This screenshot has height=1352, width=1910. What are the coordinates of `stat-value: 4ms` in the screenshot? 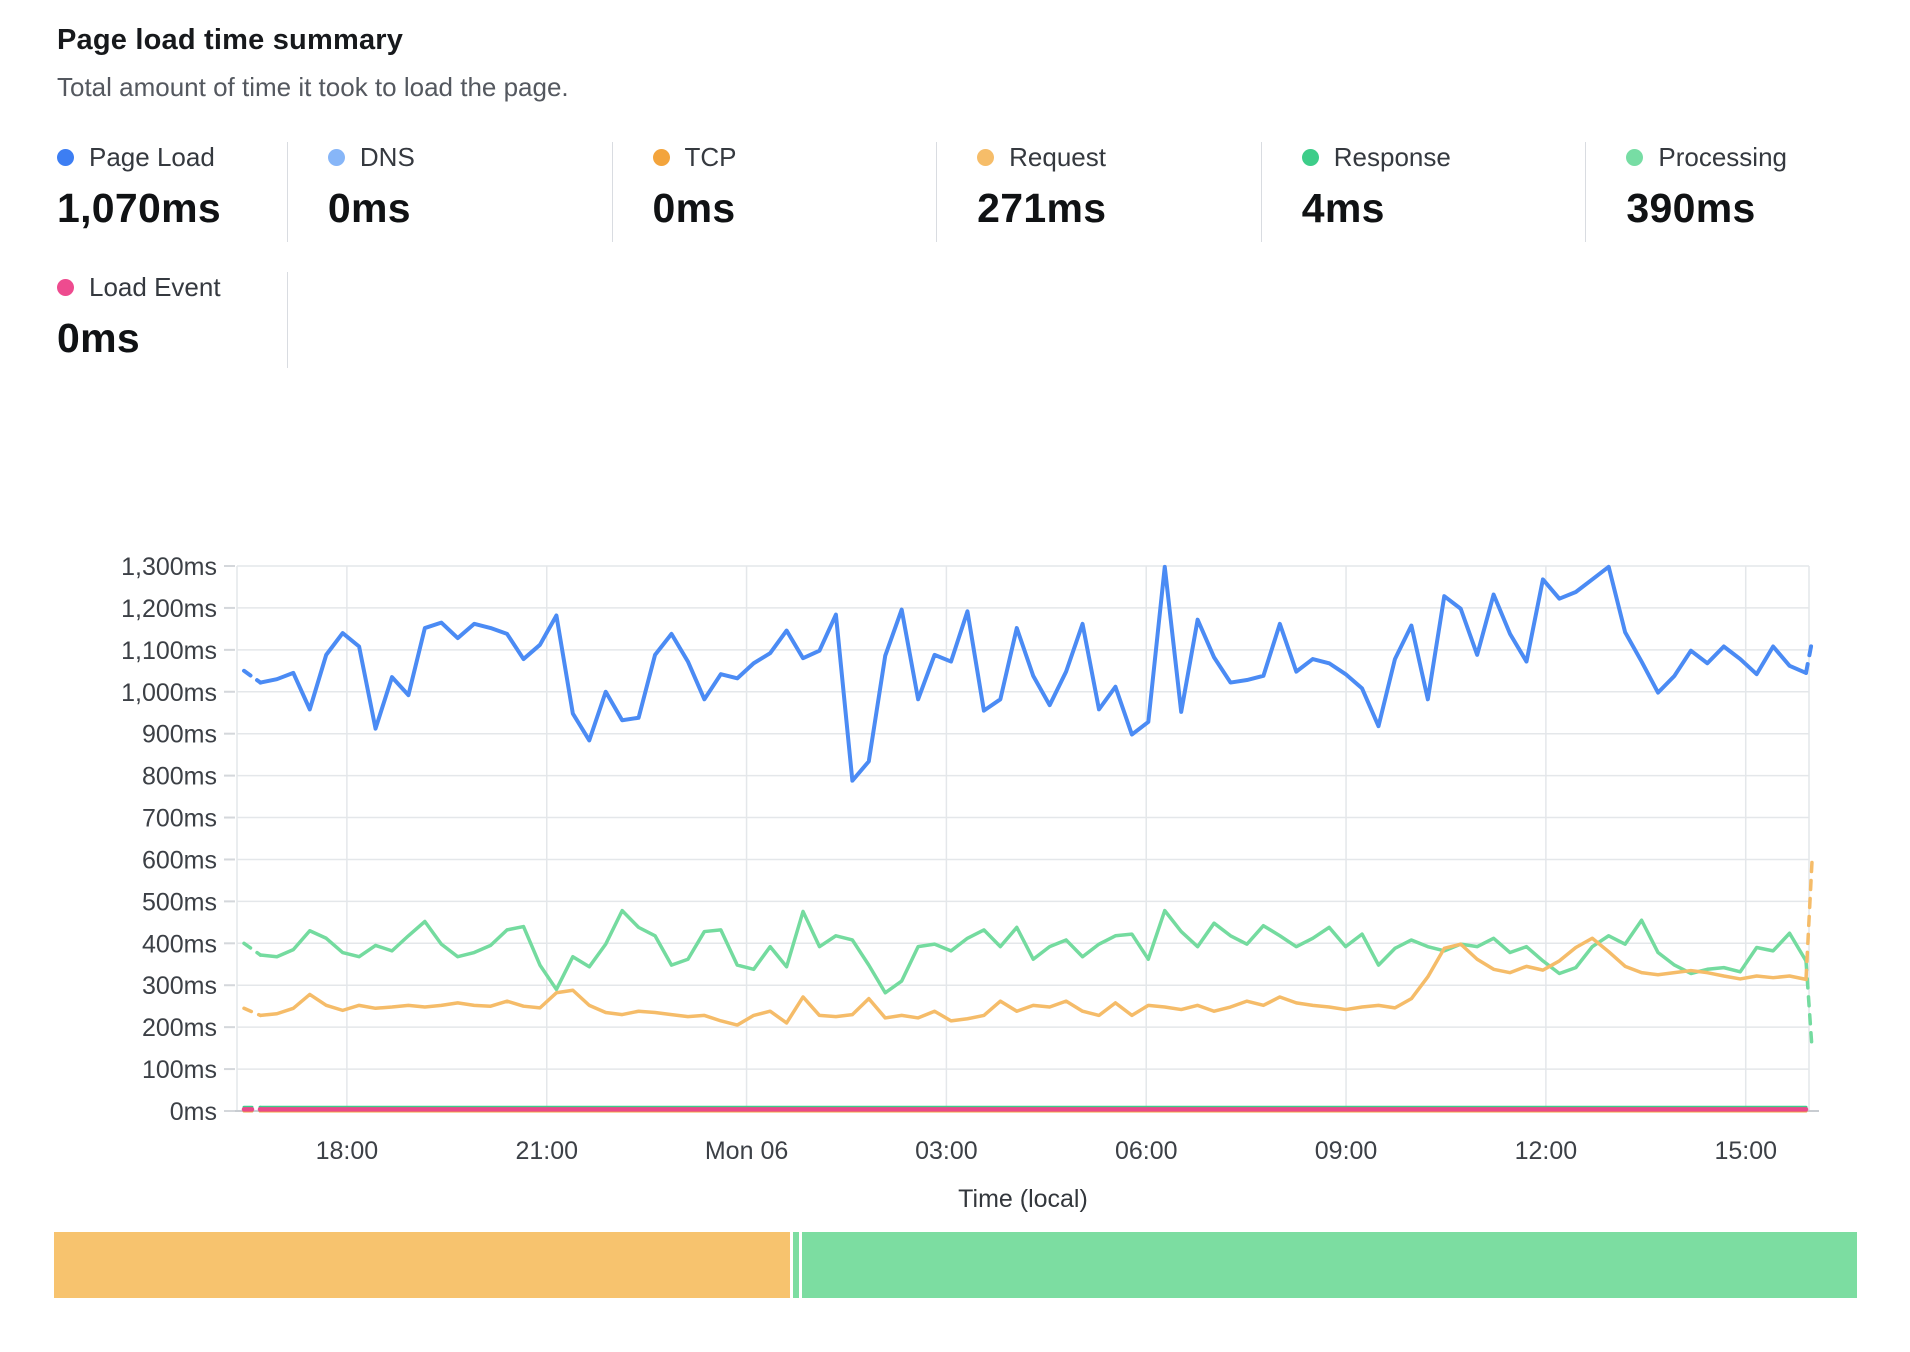 It's located at (1343, 208).